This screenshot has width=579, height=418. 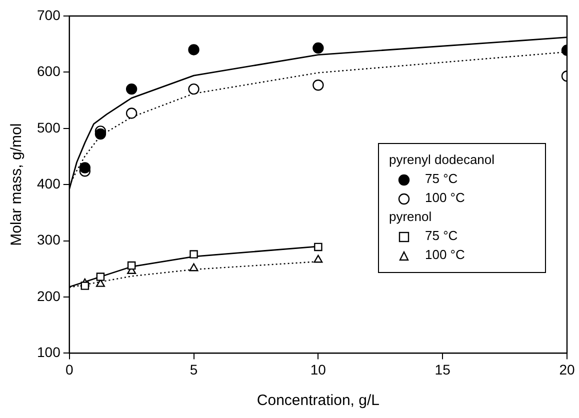 What do you see at coordinates (567, 369) in the screenshot?
I see `x-tick-label: 20` at bounding box center [567, 369].